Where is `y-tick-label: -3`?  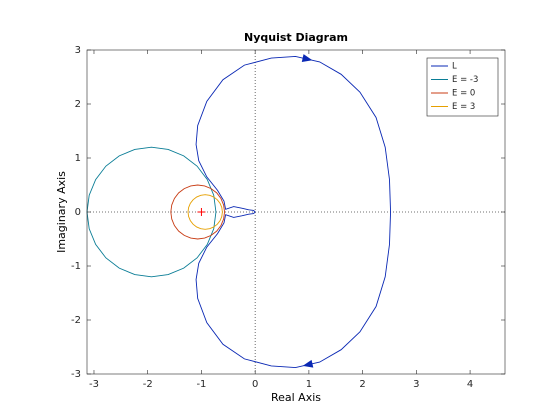
y-tick-label: -3 is located at coordinates (76, 374).